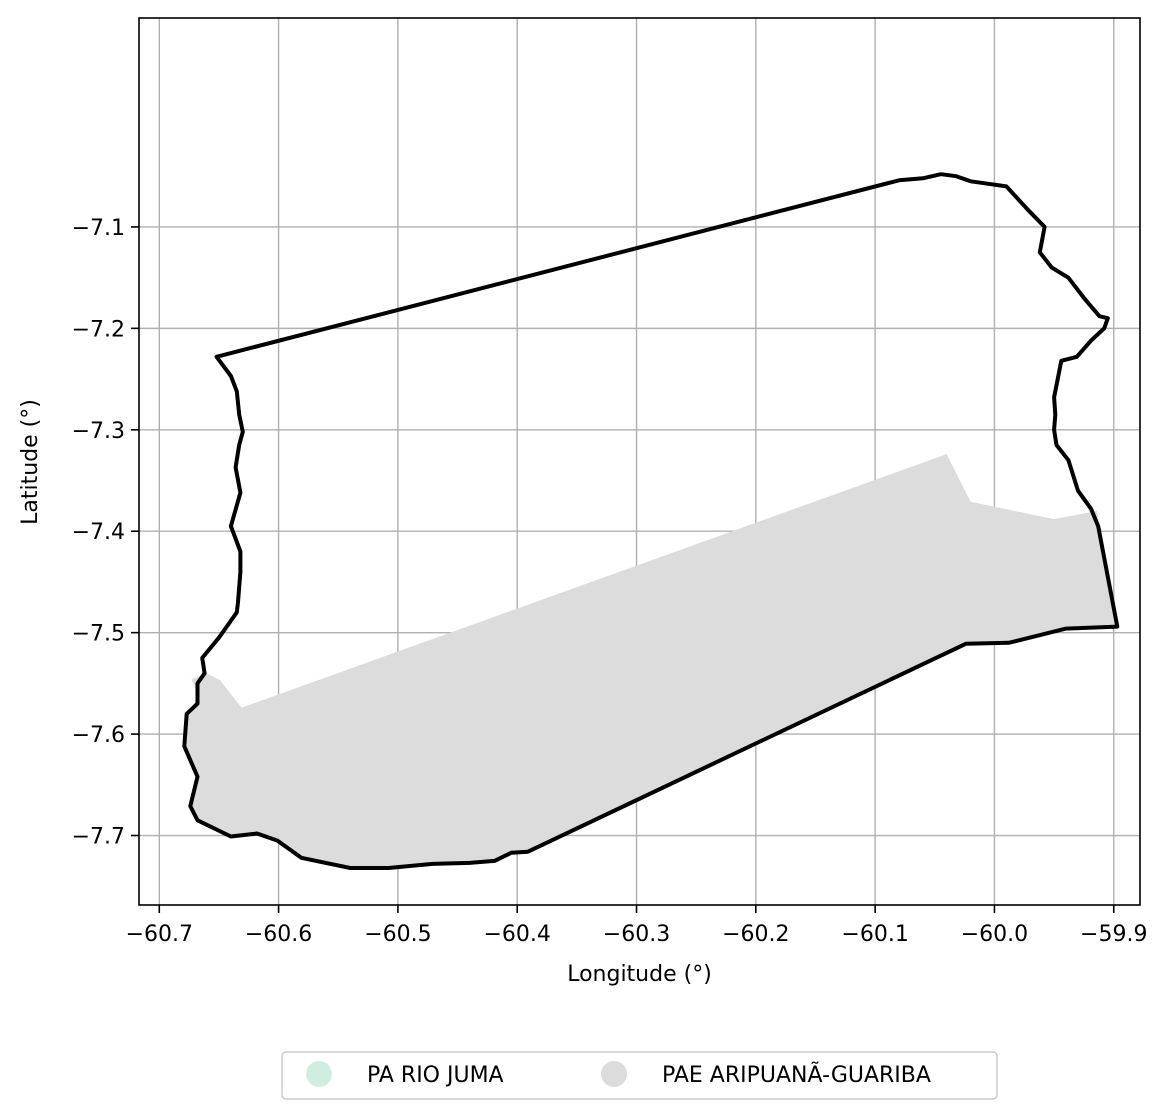 The width and height of the screenshot is (1159, 1119). What do you see at coordinates (159, 934) in the screenshot?
I see `x-tick-label: −60.7` at bounding box center [159, 934].